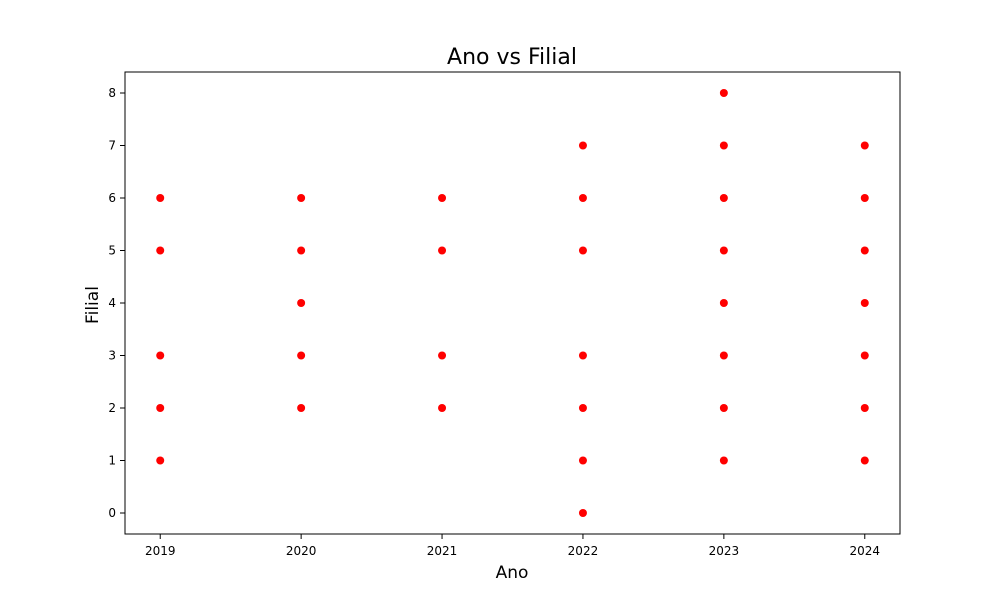  What do you see at coordinates (112, 303) in the screenshot?
I see `y-tick-label: 4` at bounding box center [112, 303].